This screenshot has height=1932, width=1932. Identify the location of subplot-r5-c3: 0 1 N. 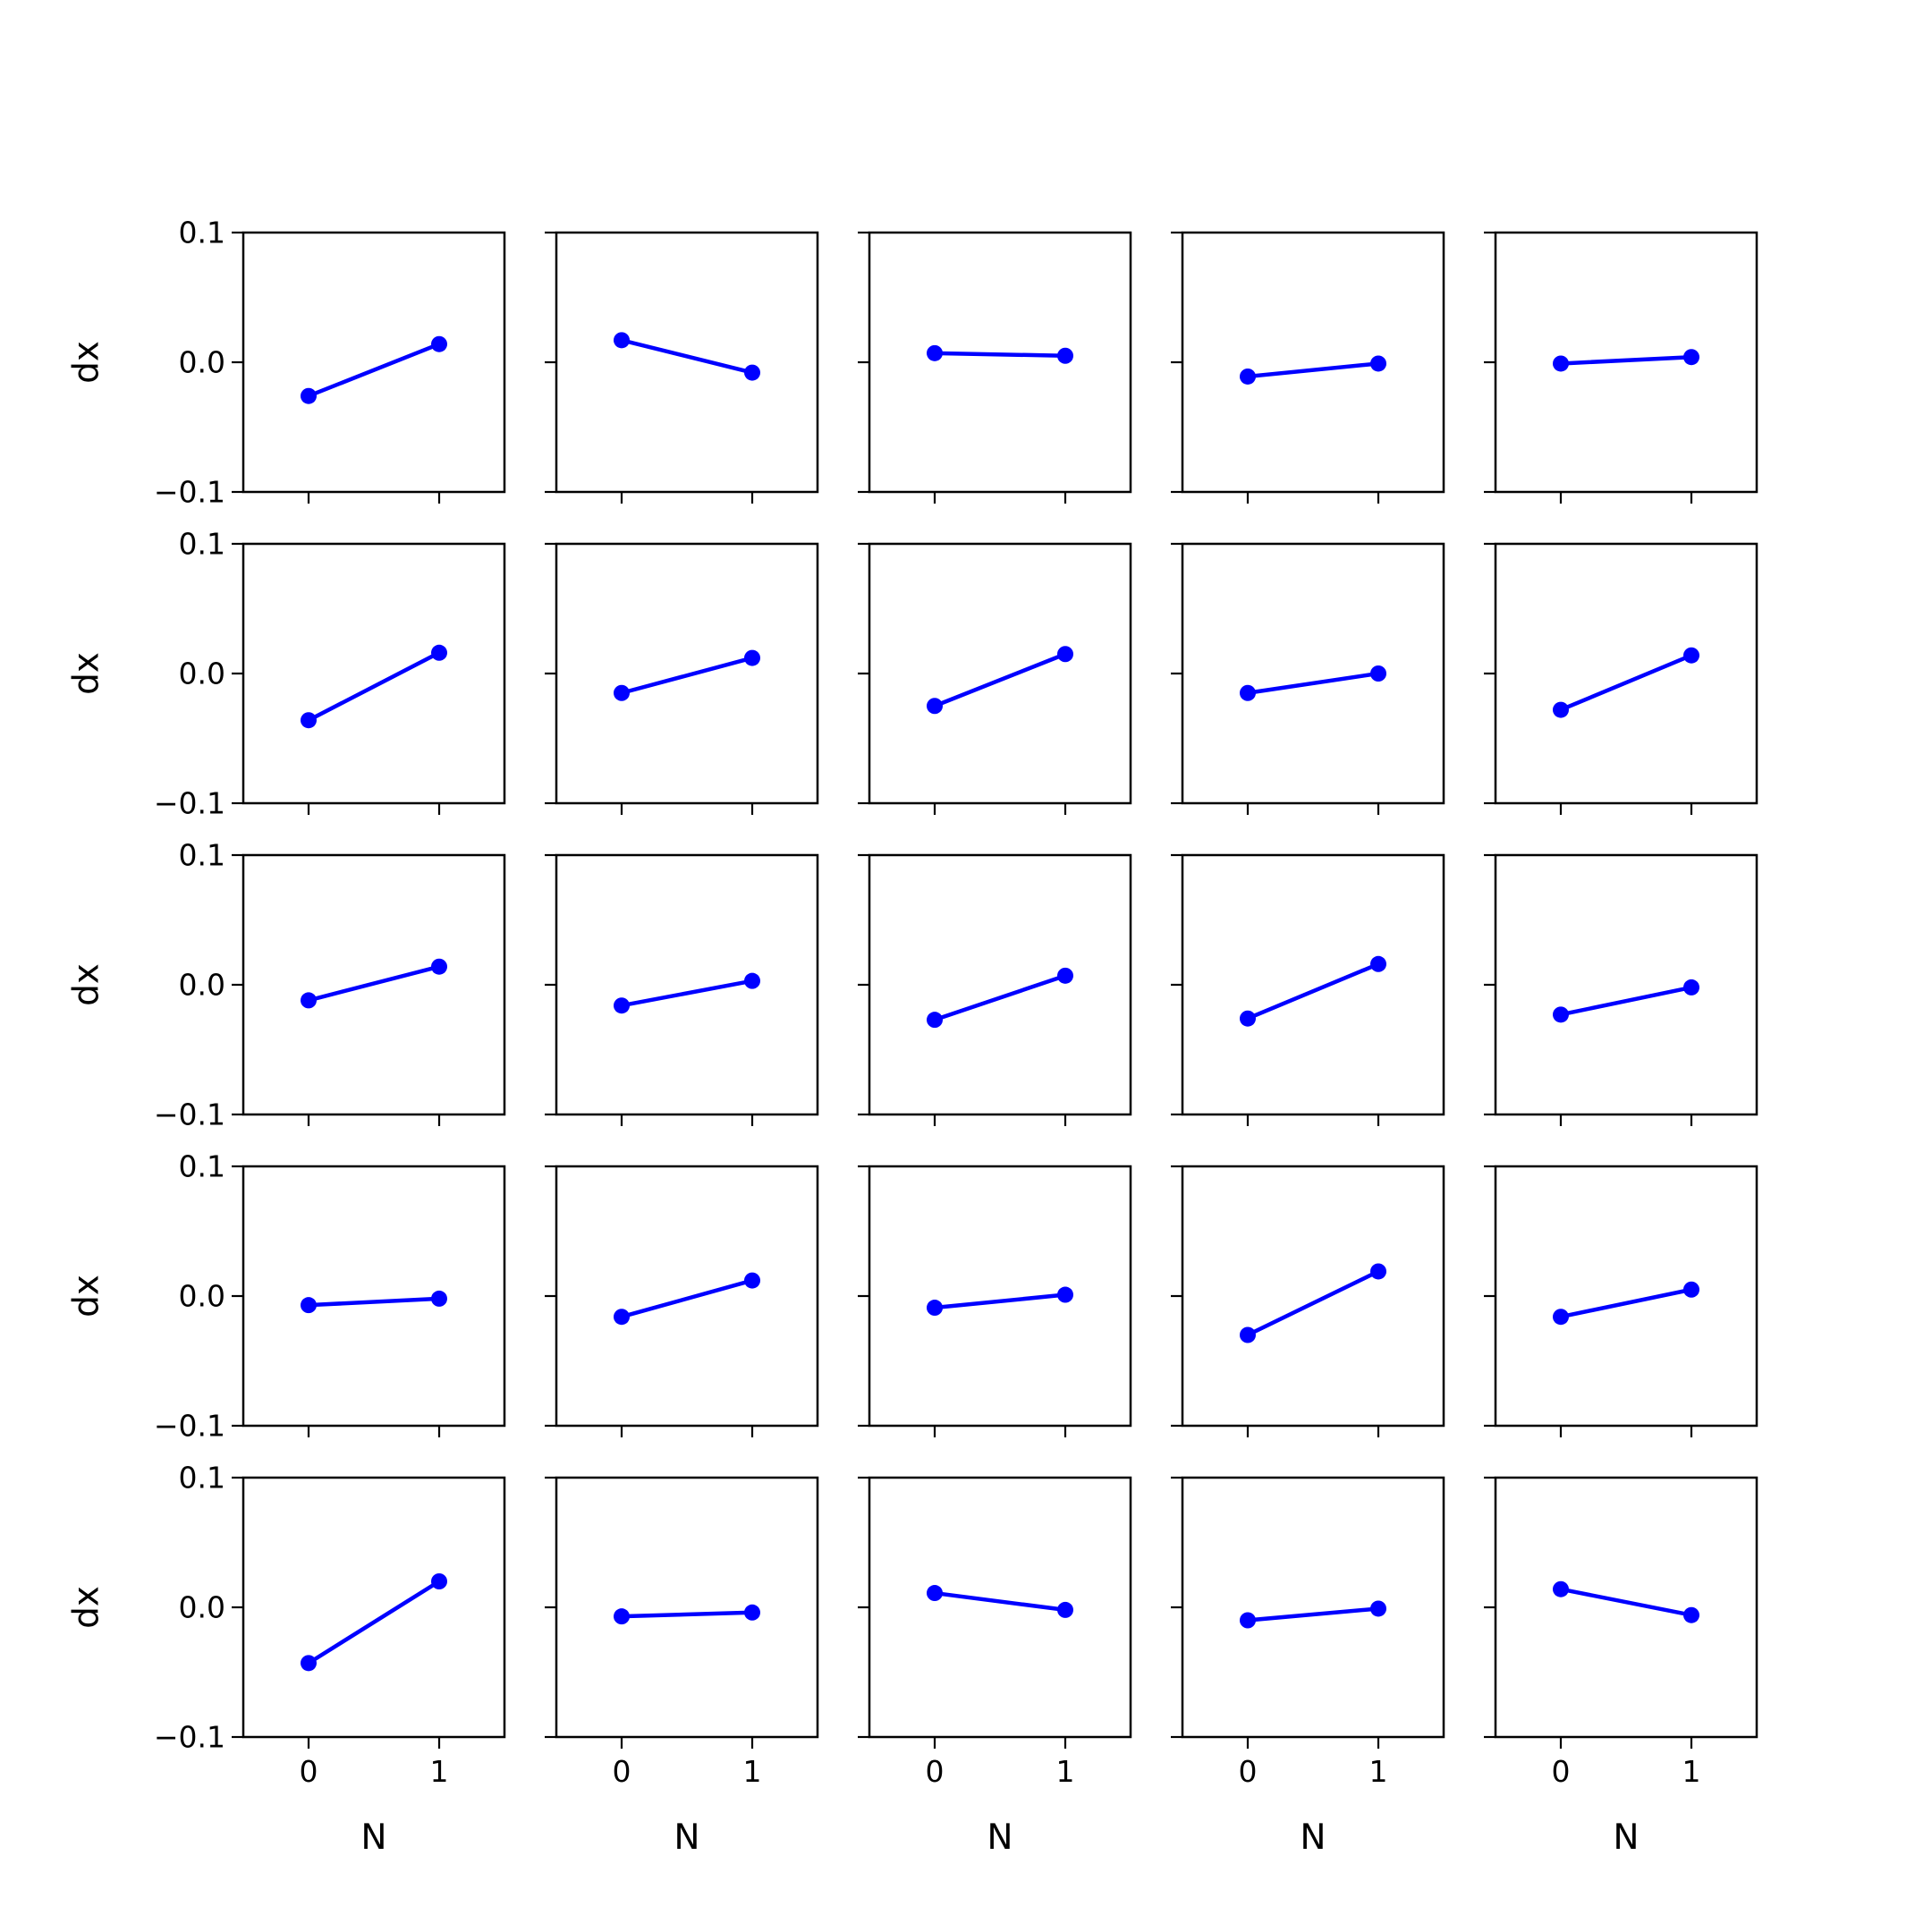
(995, 1667).